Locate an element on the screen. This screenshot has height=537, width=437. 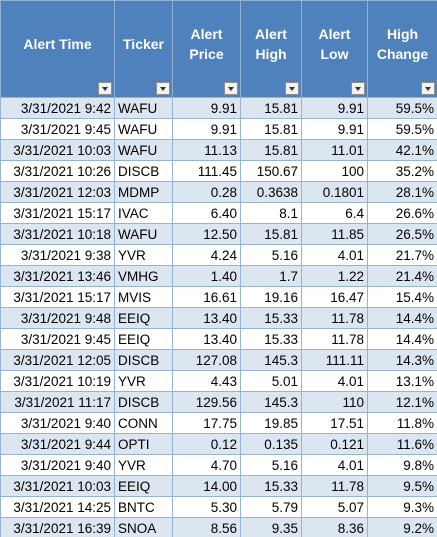
high-change-cell: 11.8% is located at coordinates (402, 423).